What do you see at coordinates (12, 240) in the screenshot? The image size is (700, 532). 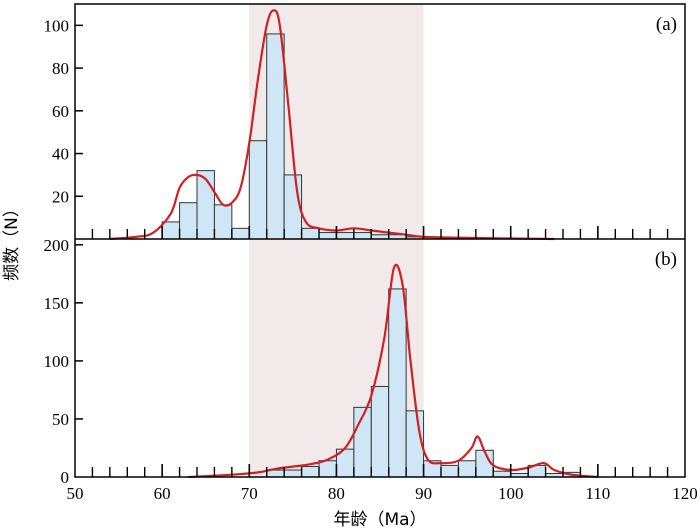 I see `y-axis-title: 频数（N）` at bounding box center [12, 240].